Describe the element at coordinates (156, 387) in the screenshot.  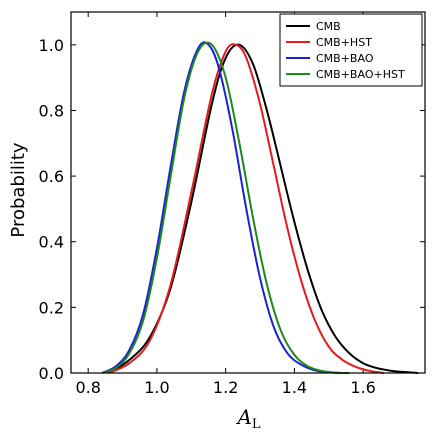
I see `x-tick-label: 1.0` at that location.